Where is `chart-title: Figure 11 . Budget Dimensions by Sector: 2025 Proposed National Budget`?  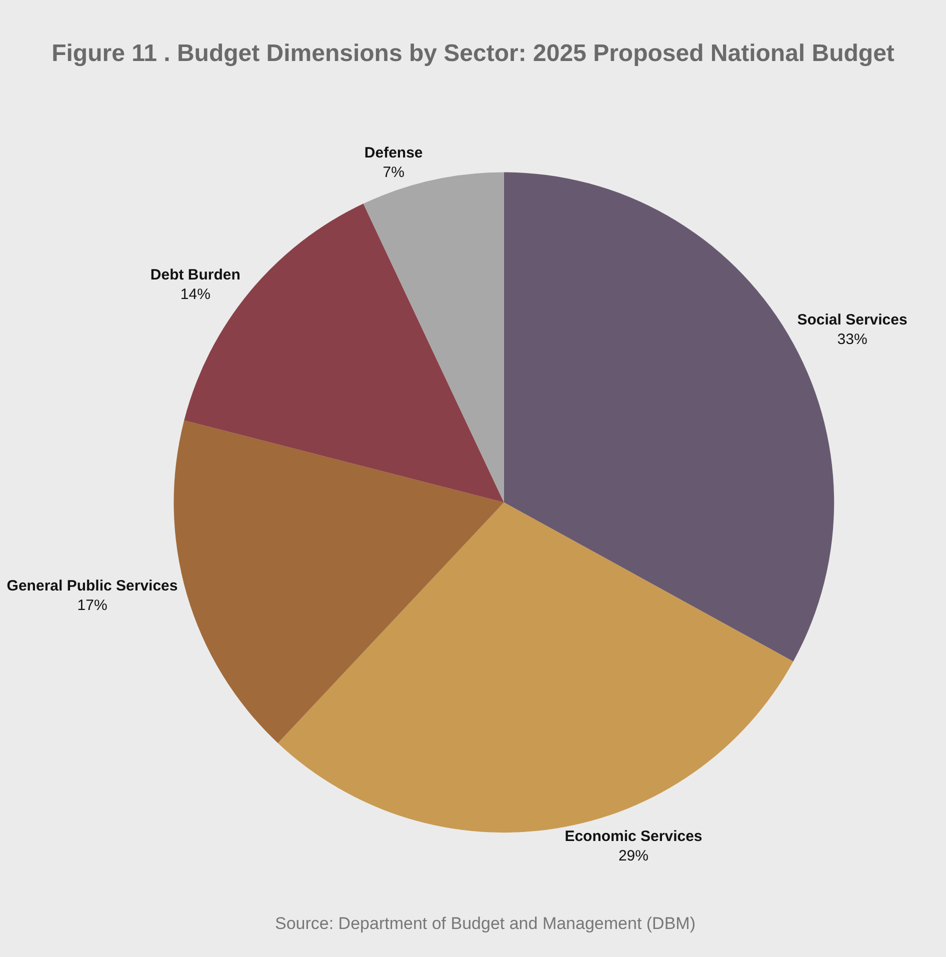 chart-title: Figure 11 . Budget Dimensions by Sector: 2025 Proposed National Budget is located at coordinates (473, 54).